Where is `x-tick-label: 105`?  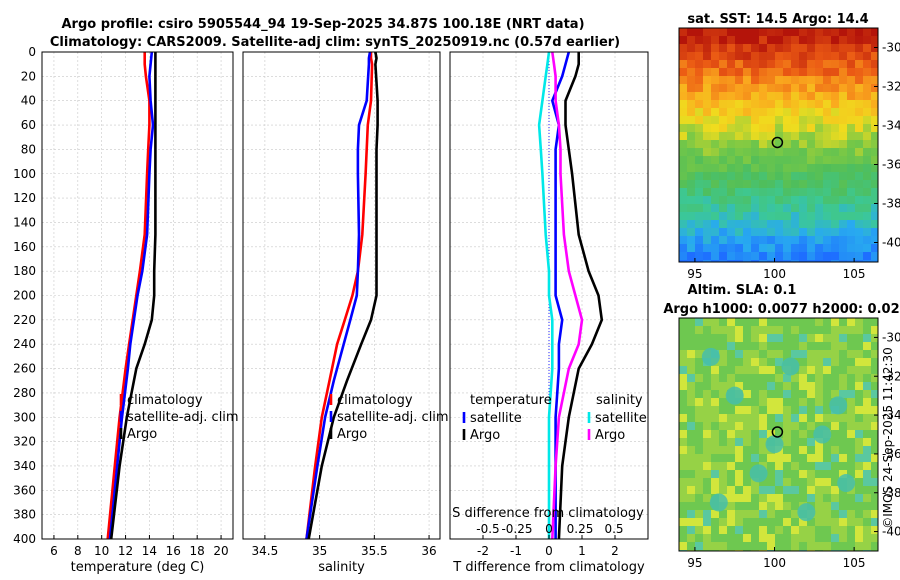
x-tick-label: 105 is located at coordinates (854, 563).